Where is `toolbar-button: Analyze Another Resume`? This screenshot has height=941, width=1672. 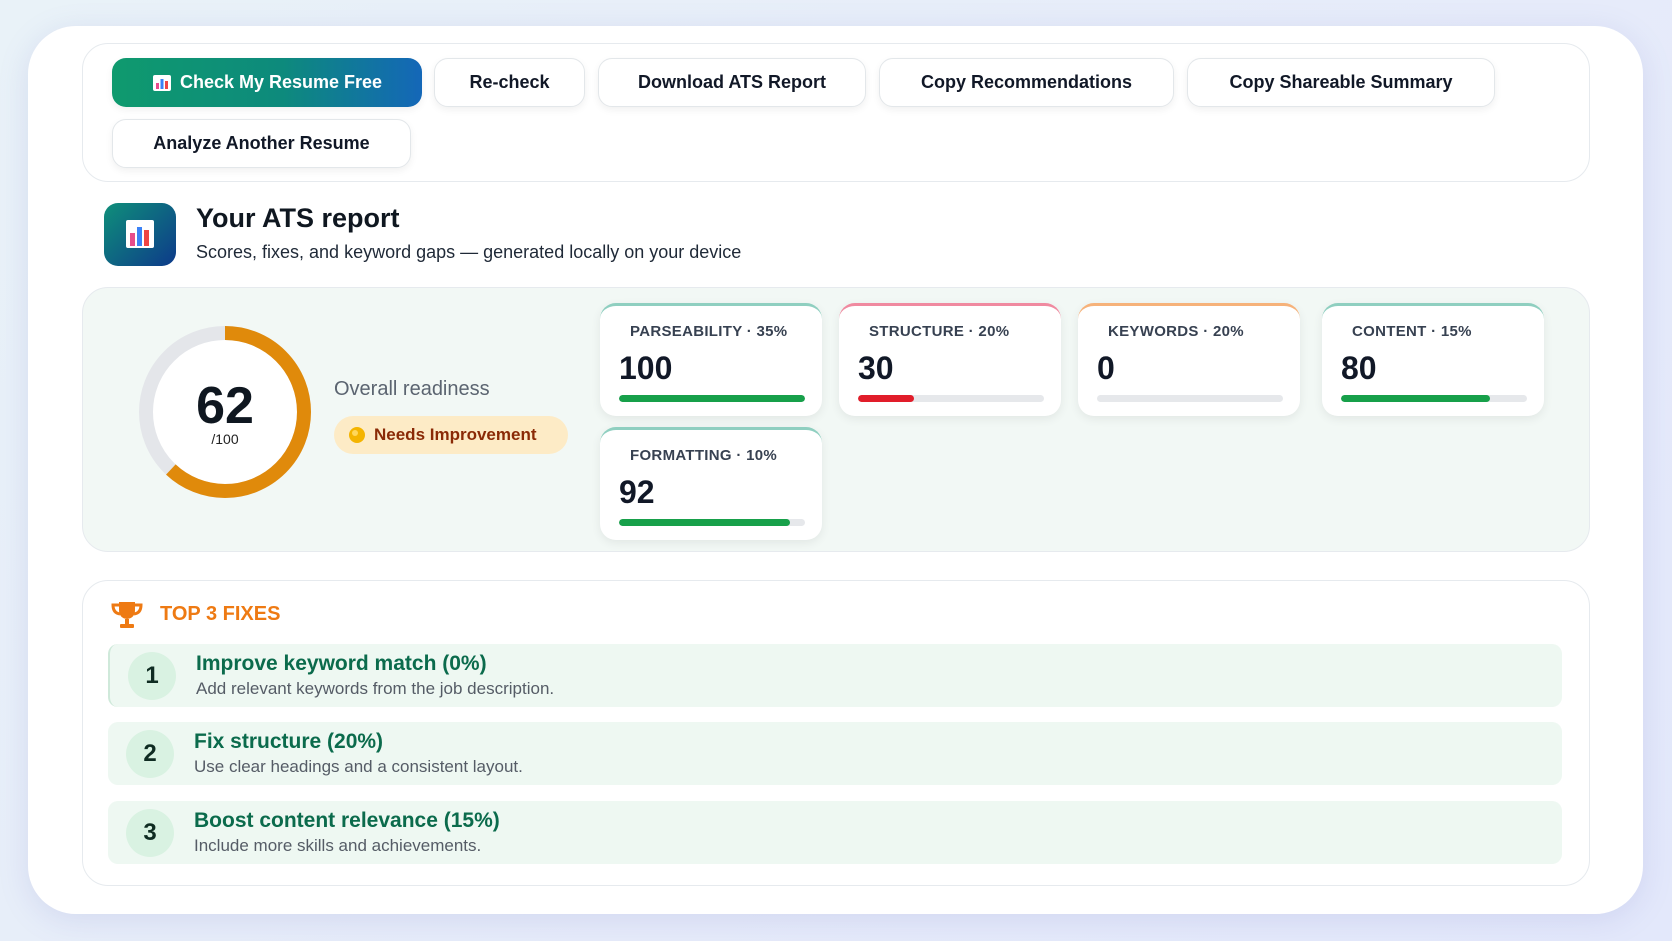 toolbar-button: Analyze Another Resume is located at coordinates (261, 143).